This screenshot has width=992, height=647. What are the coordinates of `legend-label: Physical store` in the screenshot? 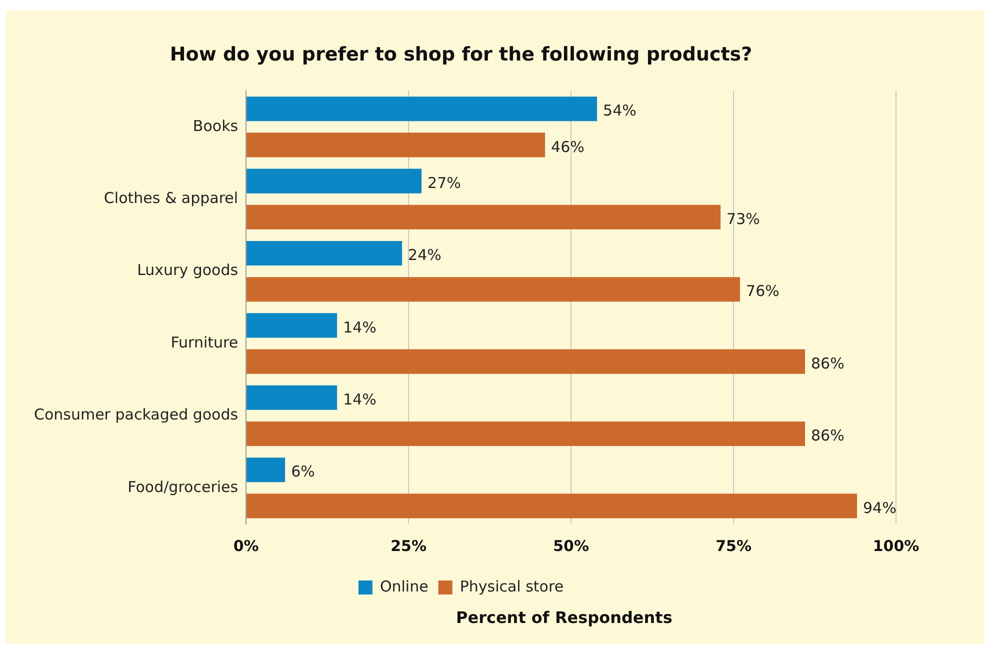 It's located at (512, 586).